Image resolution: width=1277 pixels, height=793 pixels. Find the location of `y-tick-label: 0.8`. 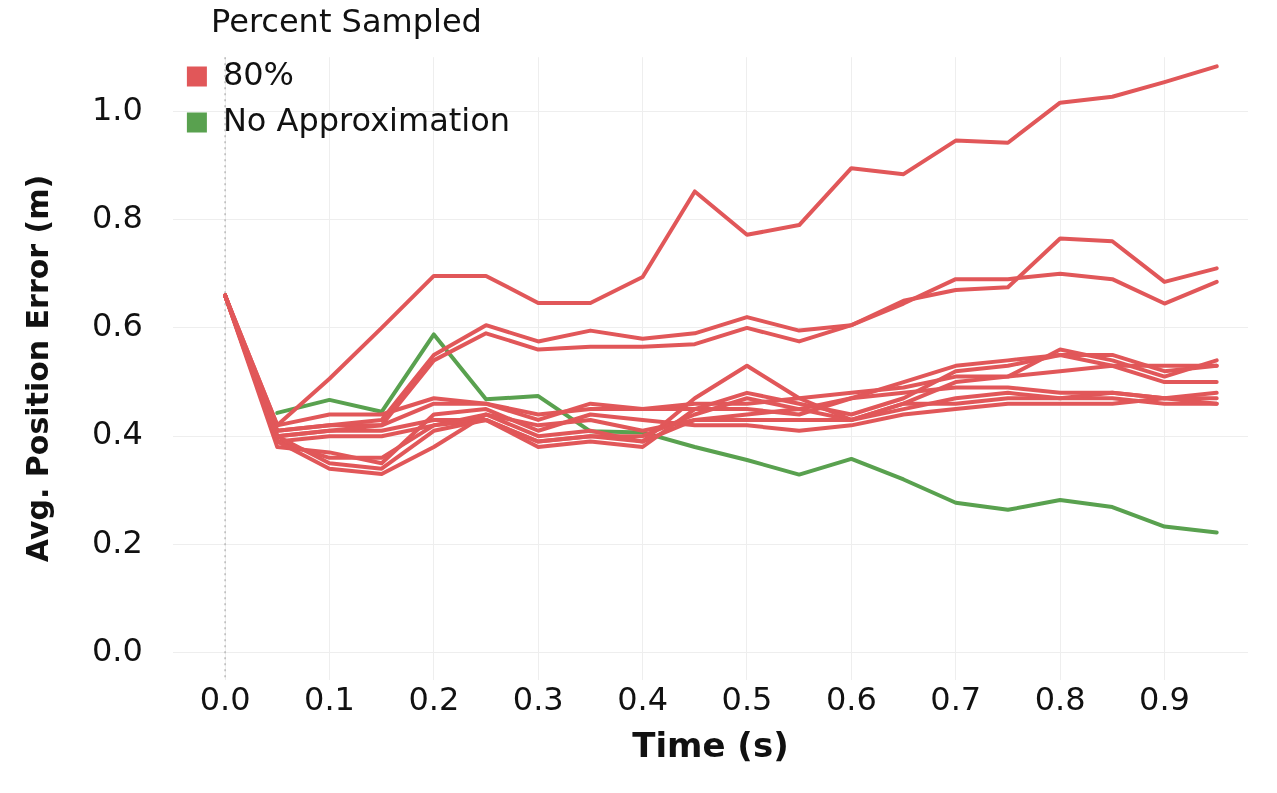

y-tick-label: 0.8 is located at coordinates (117, 216).